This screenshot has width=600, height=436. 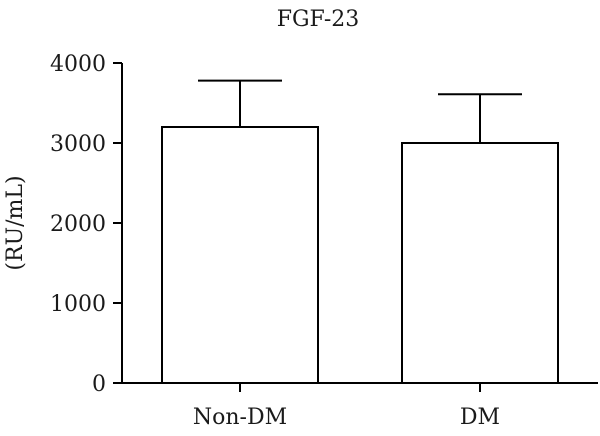 I want to click on y-tick-label: 2000, so click(x=78, y=224).